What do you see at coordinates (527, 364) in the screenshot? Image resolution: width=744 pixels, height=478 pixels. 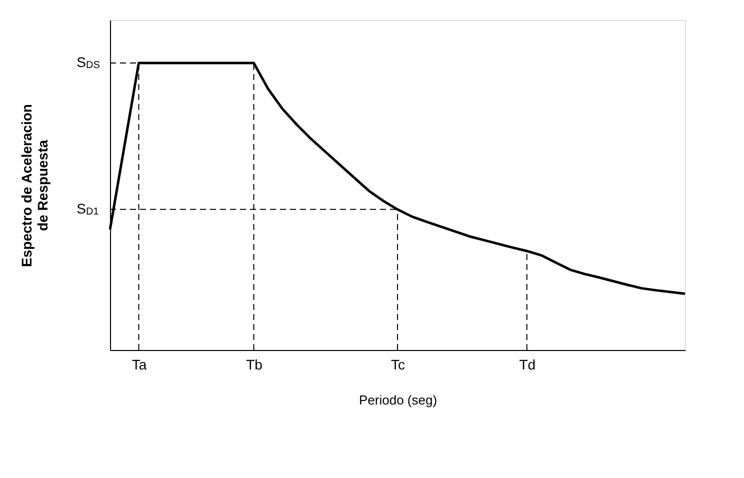 I see `x-tick-label: Td` at bounding box center [527, 364].